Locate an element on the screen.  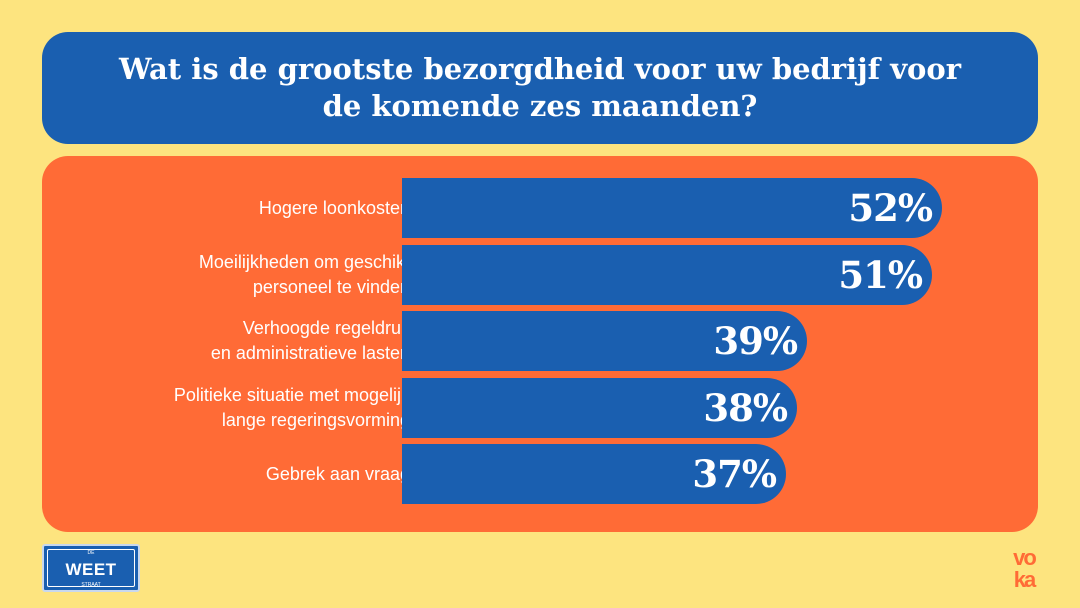
bar: 38% is located at coordinates (599, 408).